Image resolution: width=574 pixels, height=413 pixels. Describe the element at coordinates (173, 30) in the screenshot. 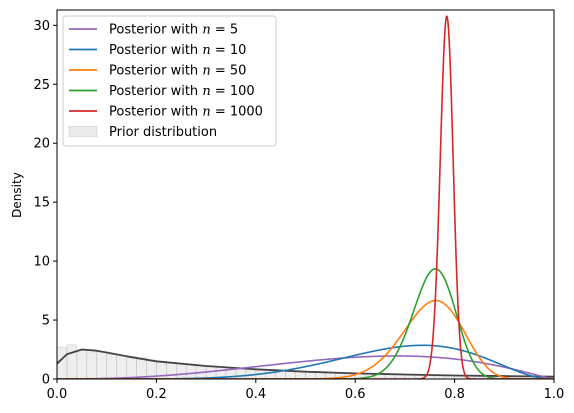

I see `legend-label: Posterior with n = 5` at that location.